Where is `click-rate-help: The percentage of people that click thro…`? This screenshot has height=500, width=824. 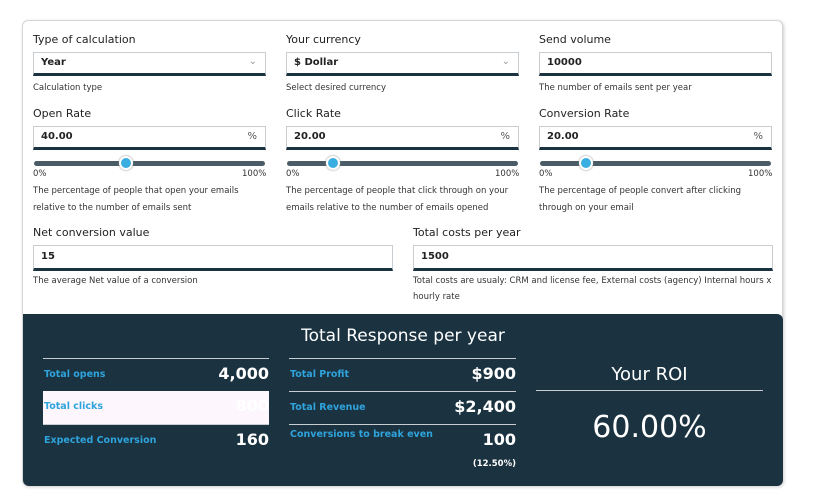 click-rate-help: The percentage of people that click thro… is located at coordinates (397, 200).